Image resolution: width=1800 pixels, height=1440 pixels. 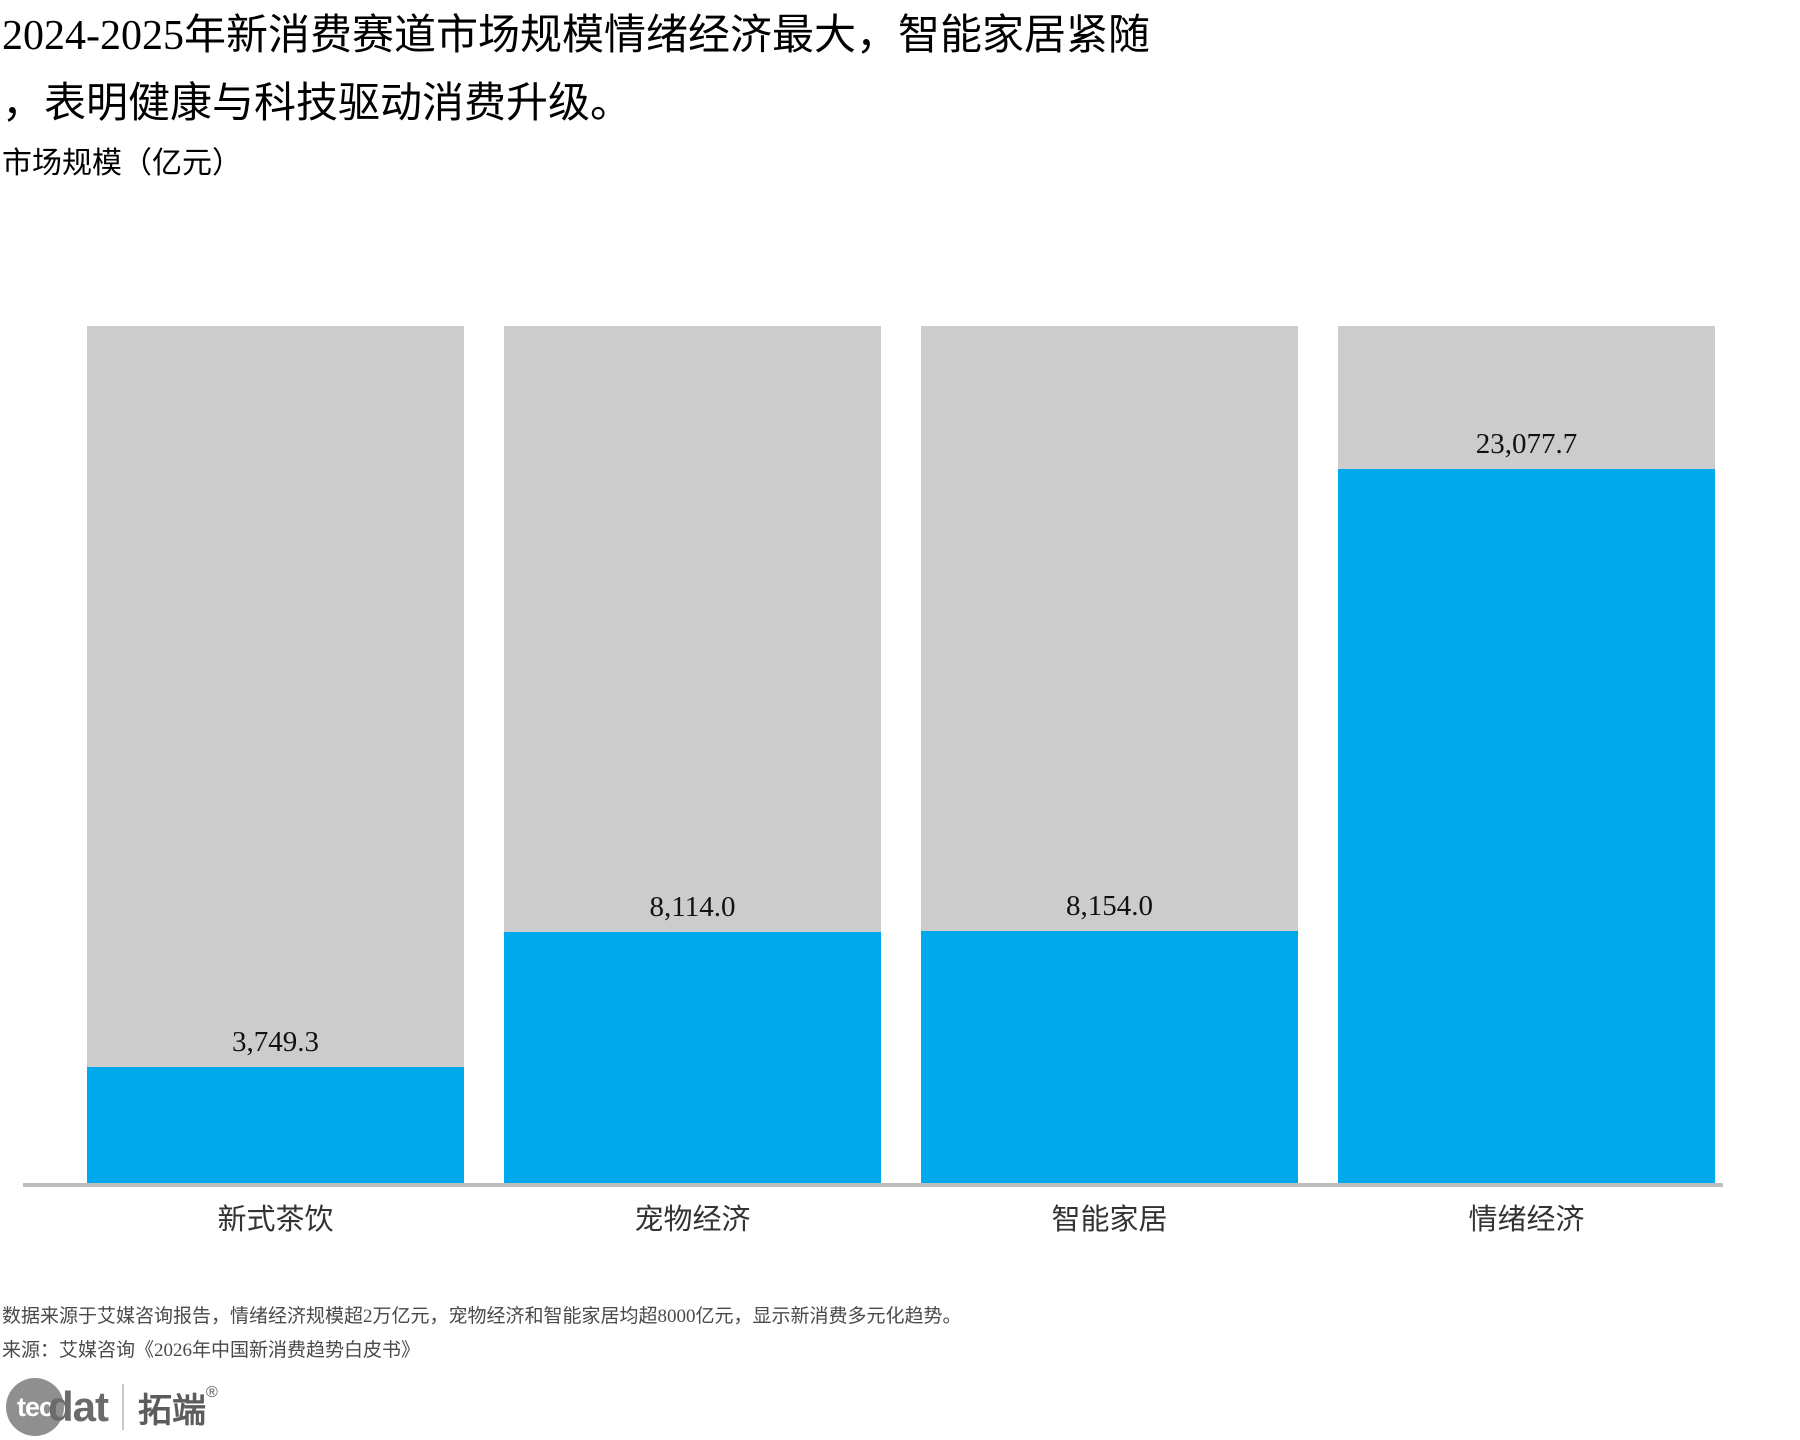 I want to click on logo-cjk-text: 拓端, so click(x=172, y=1410).